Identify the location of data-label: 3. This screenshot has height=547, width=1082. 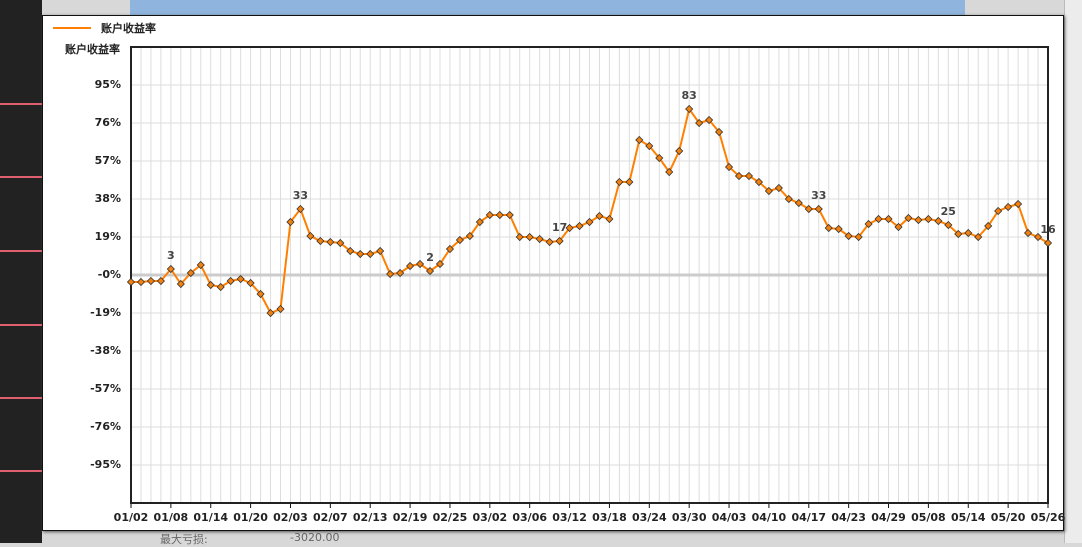
(171, 255).